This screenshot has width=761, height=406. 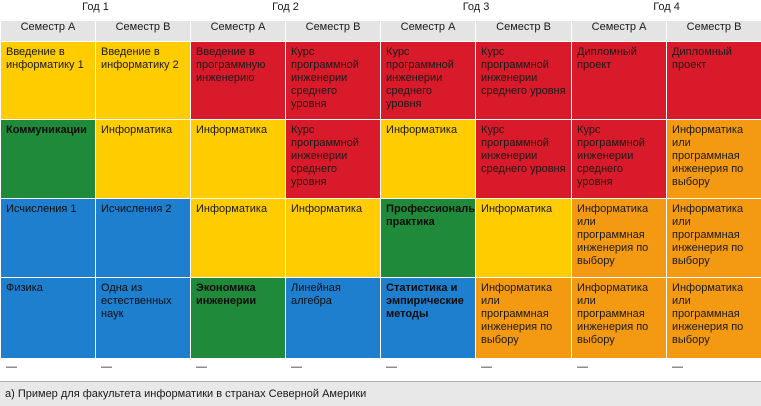 I want to click on course-name: Физика, so click(x=48, y=286).